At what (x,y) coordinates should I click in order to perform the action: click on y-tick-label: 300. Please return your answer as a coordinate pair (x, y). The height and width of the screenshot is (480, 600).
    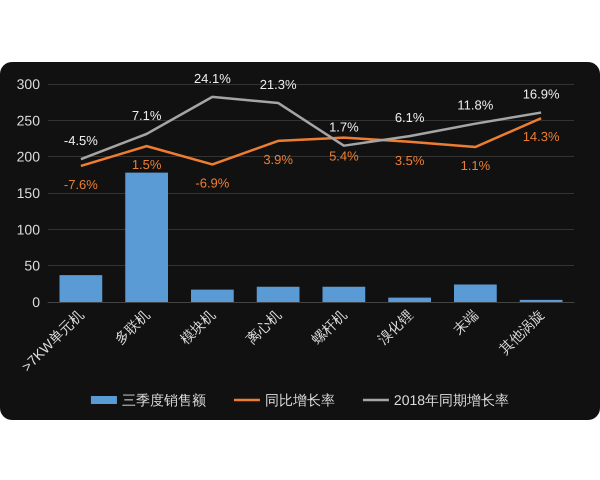
    Looking at the image, I should click on (28, 84).